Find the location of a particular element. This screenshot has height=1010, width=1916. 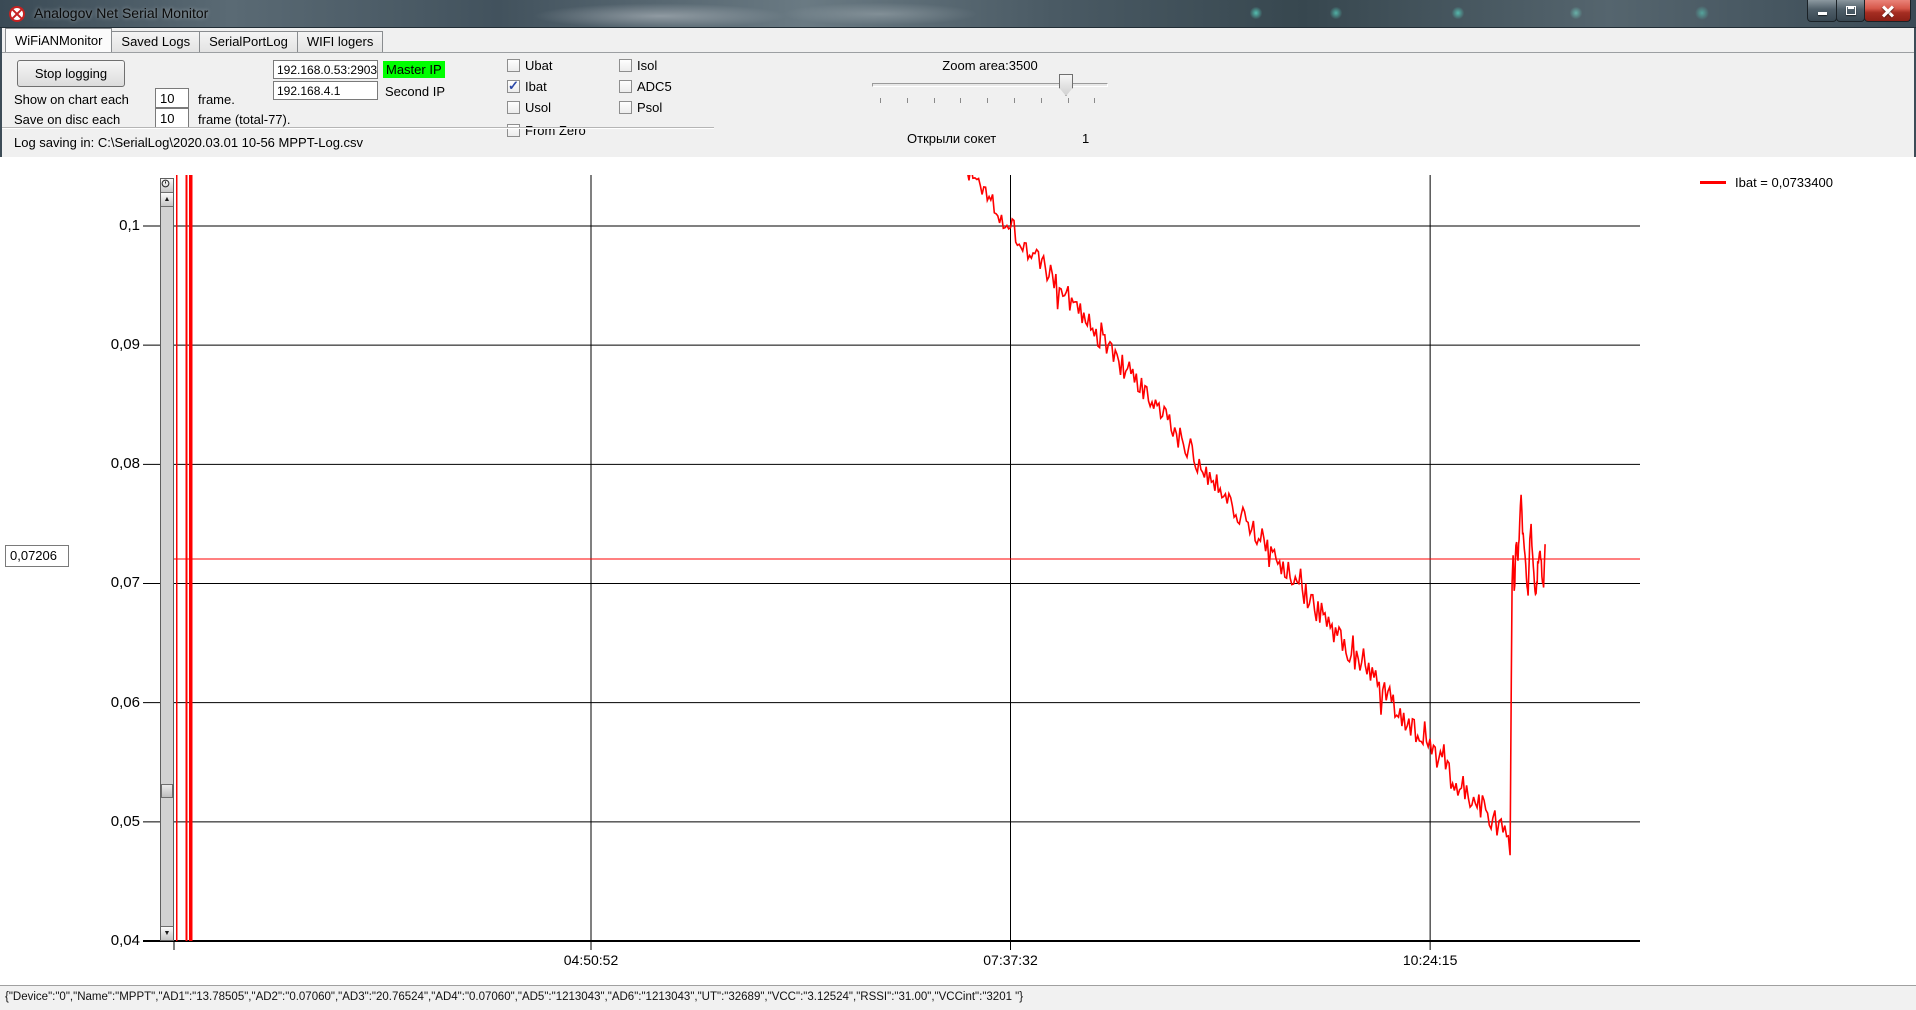

stop-logging-button: Stop logging is located at coordinates (71, 73).